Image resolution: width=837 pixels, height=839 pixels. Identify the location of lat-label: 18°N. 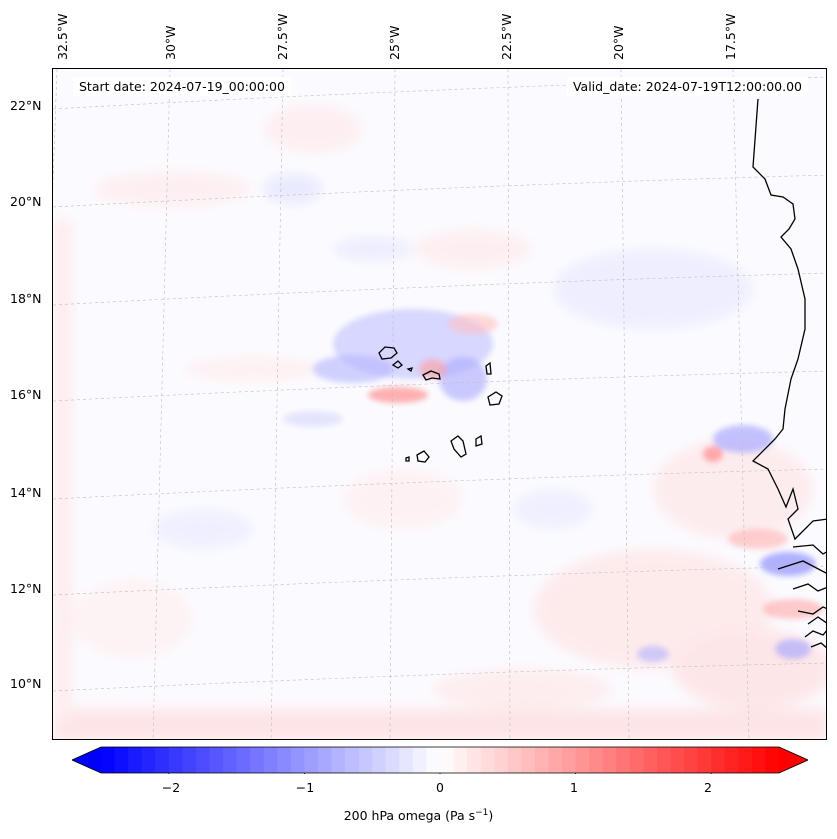
(26, 298).